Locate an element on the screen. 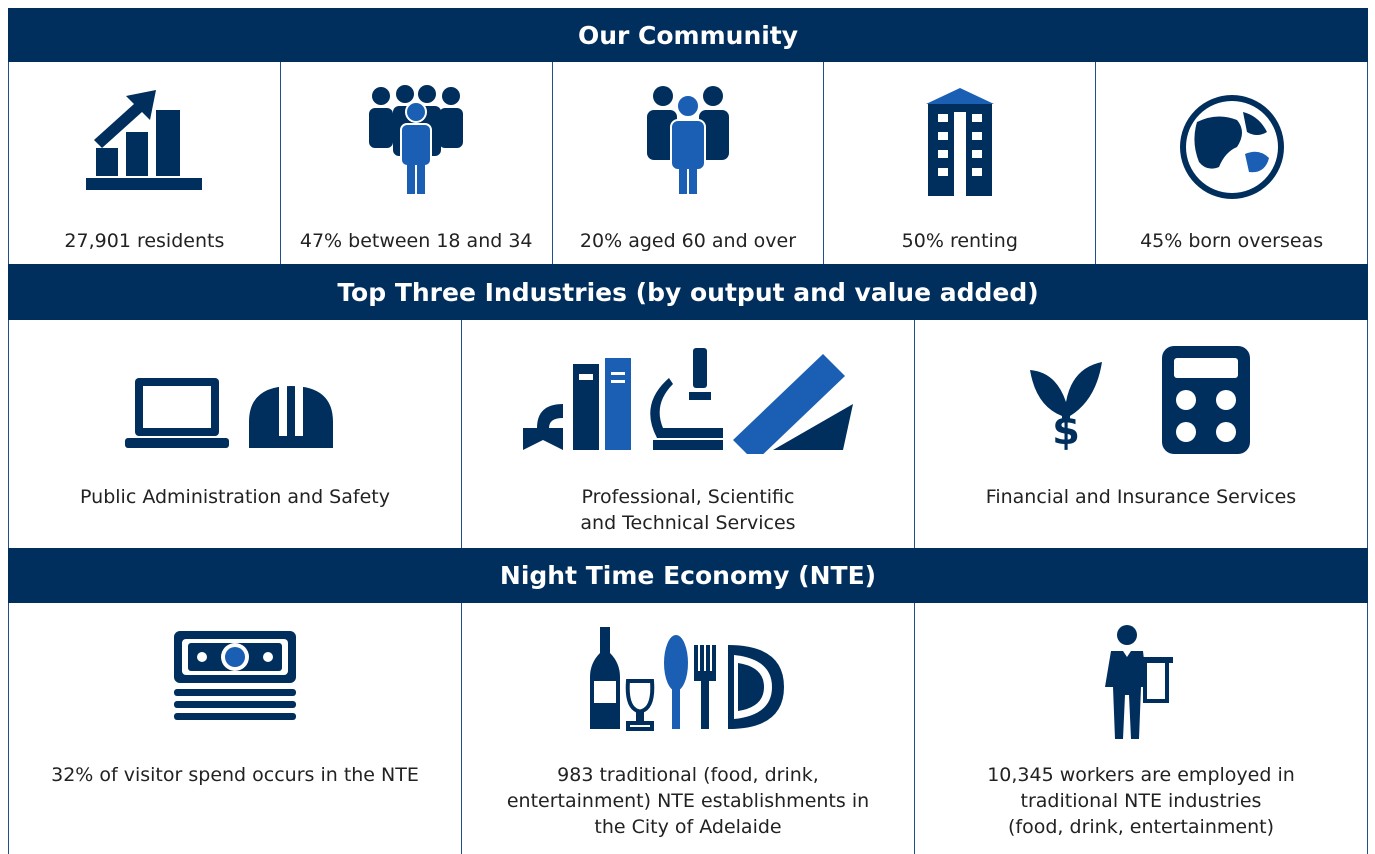 The width and height of the screenshot is (1375, 854). cell: 47% between 18 and 34 is located at coordinates (417, 163).